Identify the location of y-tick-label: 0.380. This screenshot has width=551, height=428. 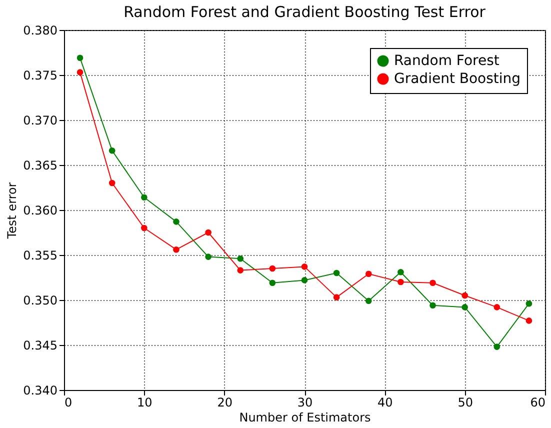
(40, 31).